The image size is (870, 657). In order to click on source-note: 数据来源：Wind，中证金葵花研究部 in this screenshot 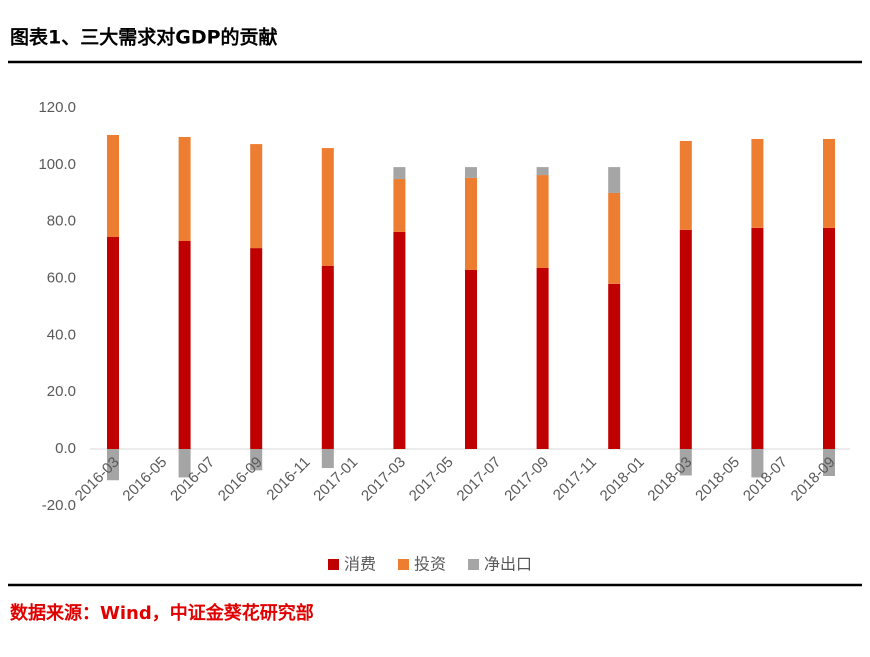, I will do `click(162, 613)`.